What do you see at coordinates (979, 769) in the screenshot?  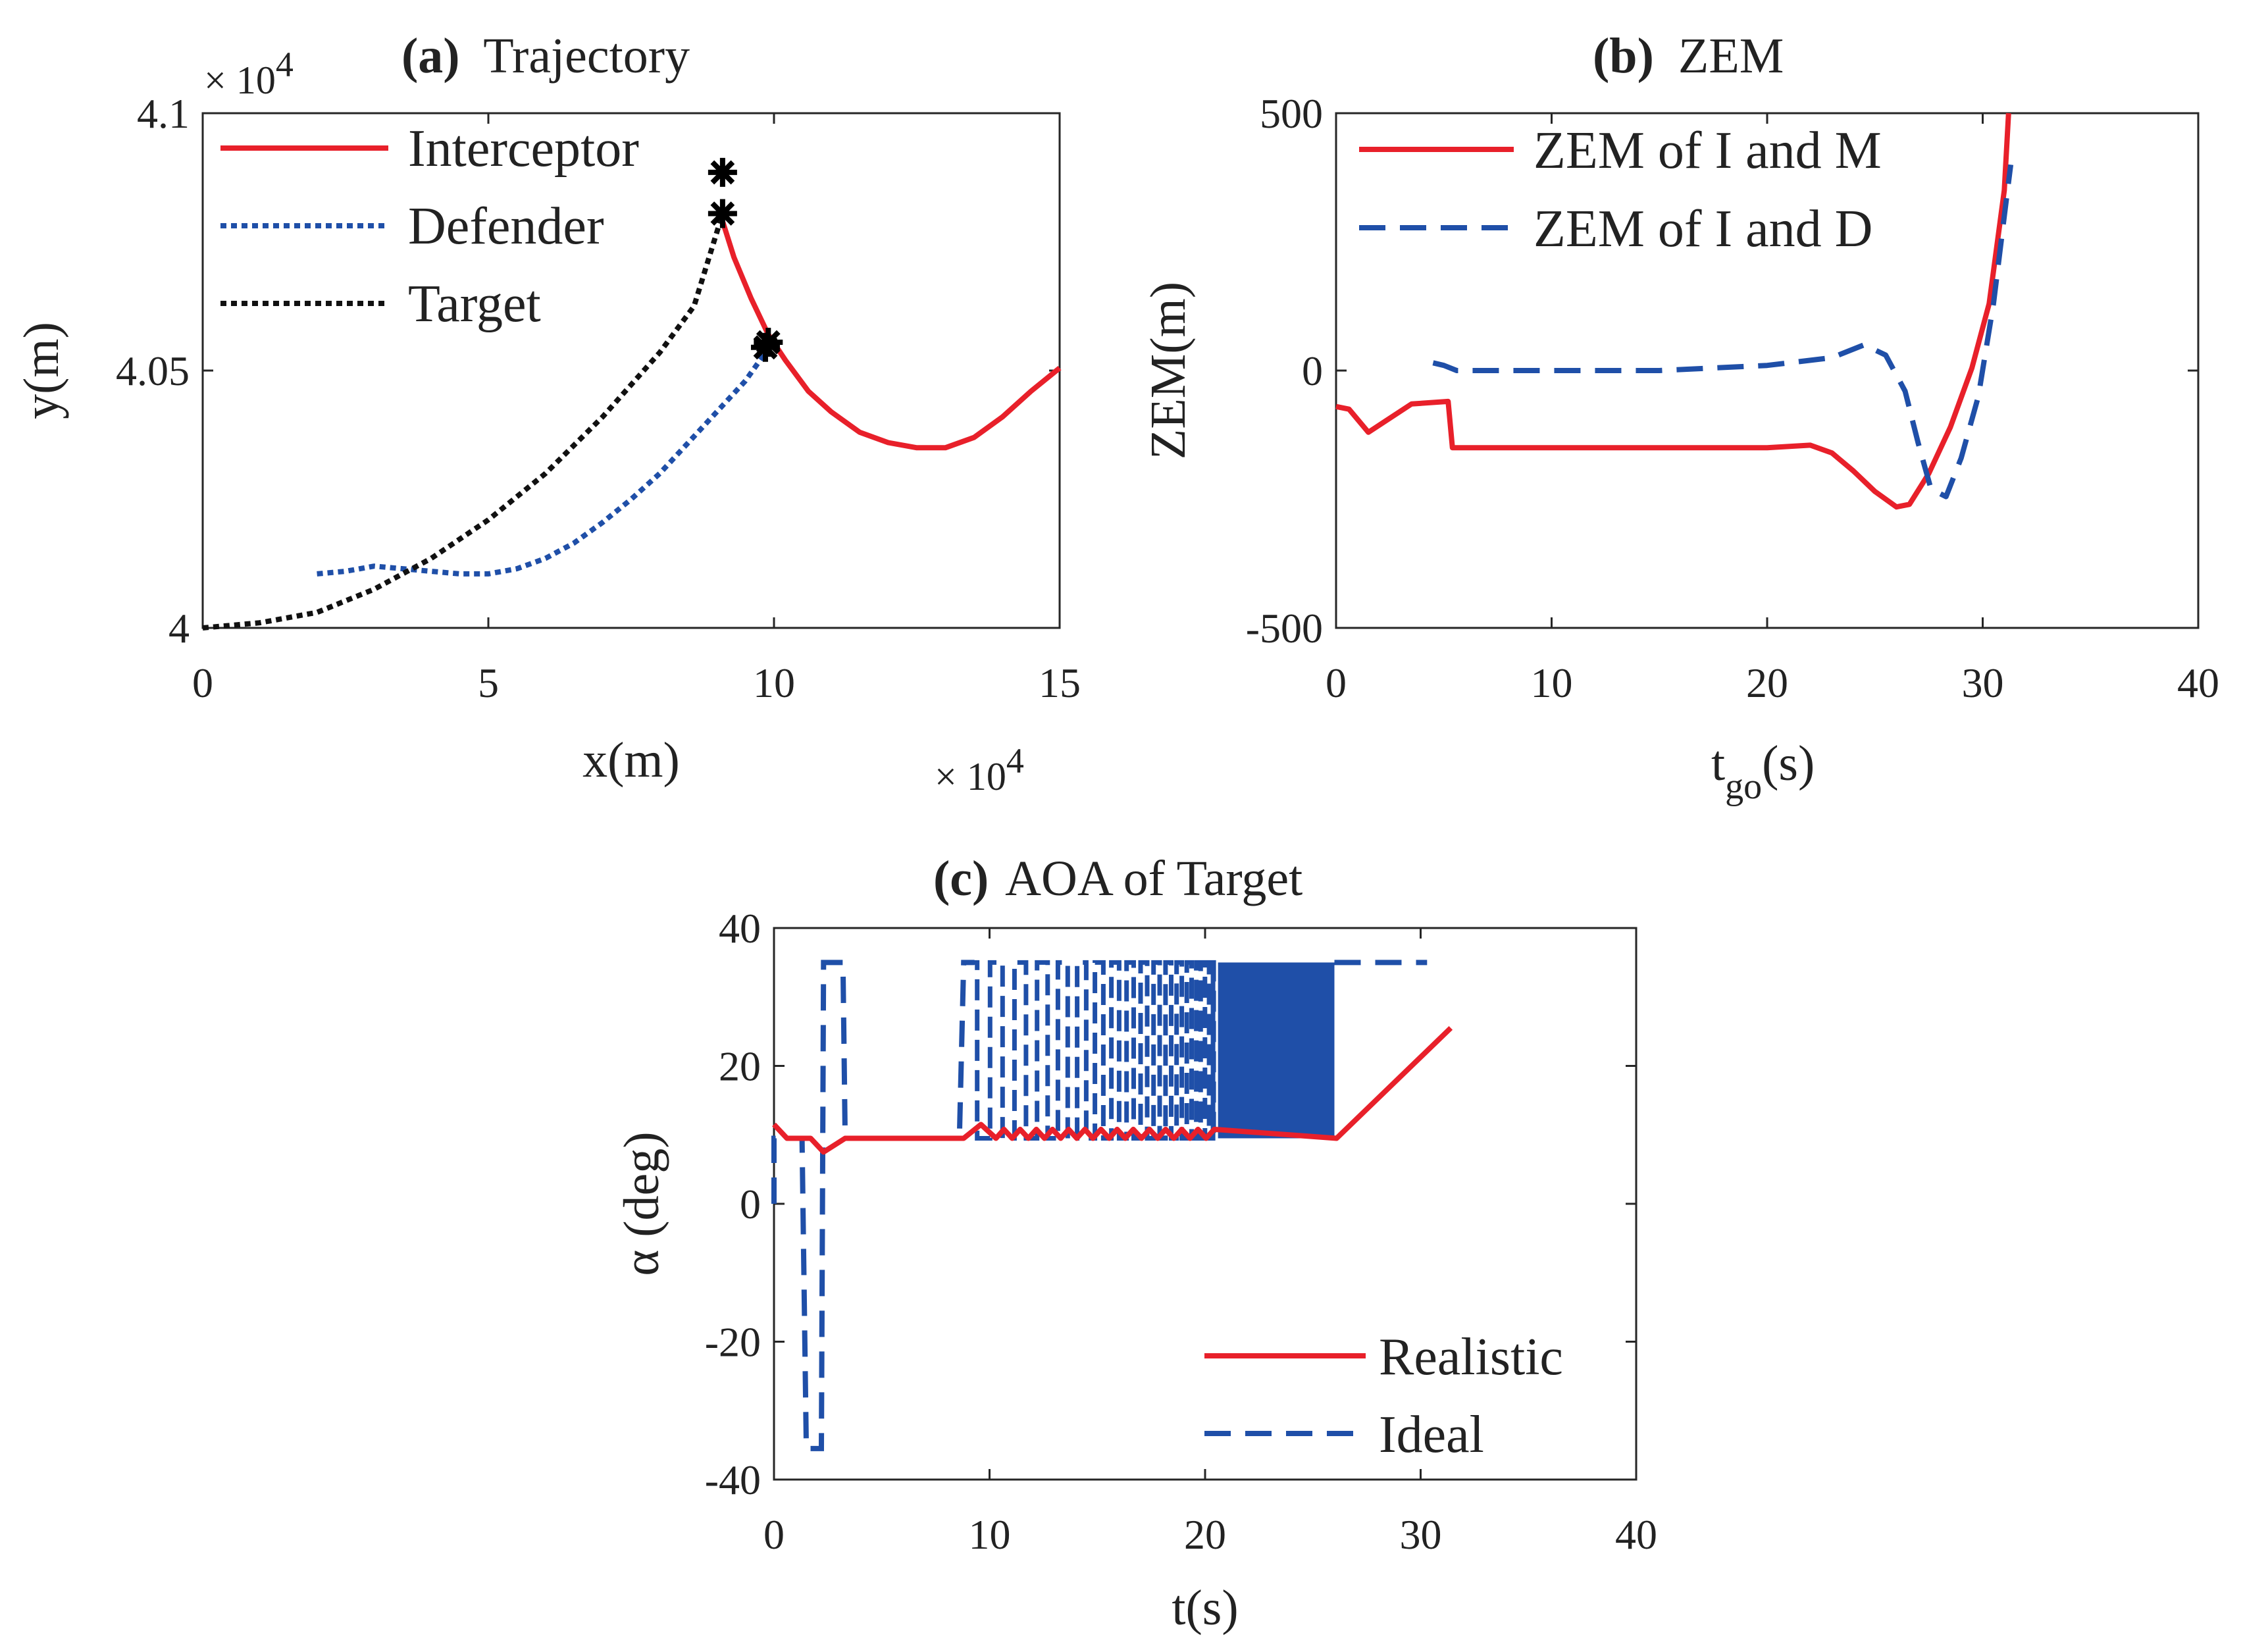 I see `panel-a-x-multiplier: × 10⁴` at bounding box center [979, 769].